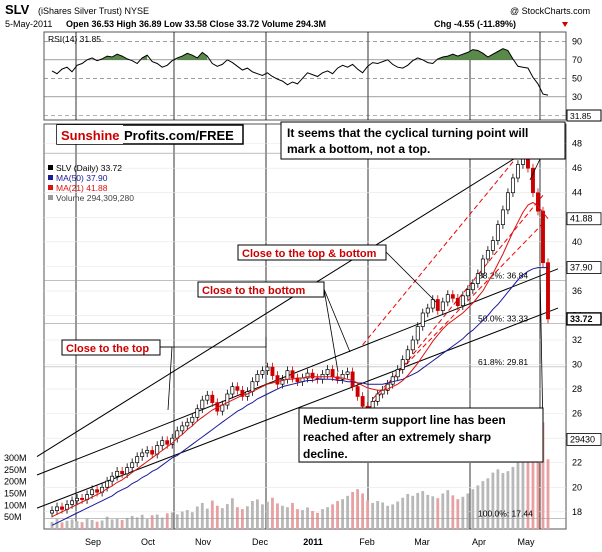 Image resolution: width=602 pixels, height=552 pixels. Describe the element at coordinates (577, 144) in the screenshot. I see `price-tick-label: 48` at that location.